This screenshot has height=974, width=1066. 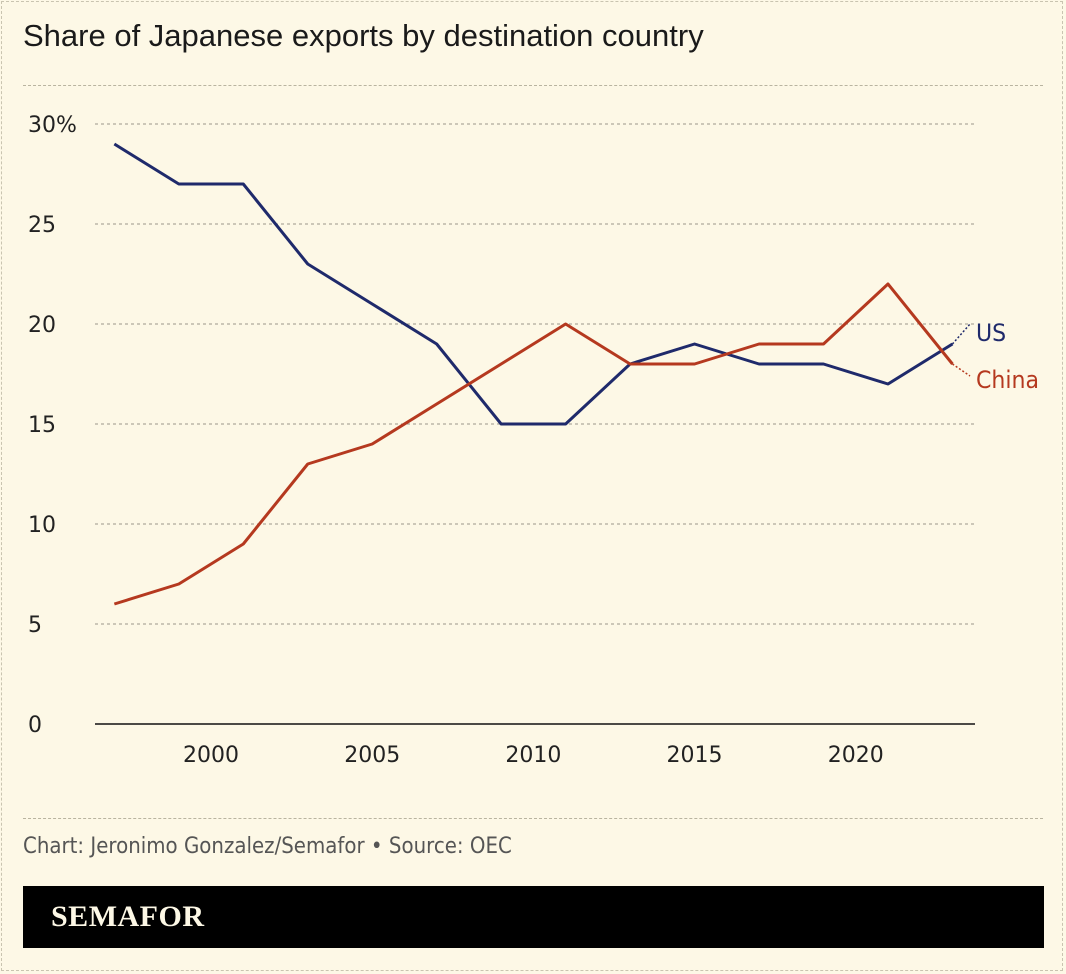 What do you see at coordinates (695, 755) in the screenshot?
I see `x-tick-label: 2015` at bounding box center [695, 755].